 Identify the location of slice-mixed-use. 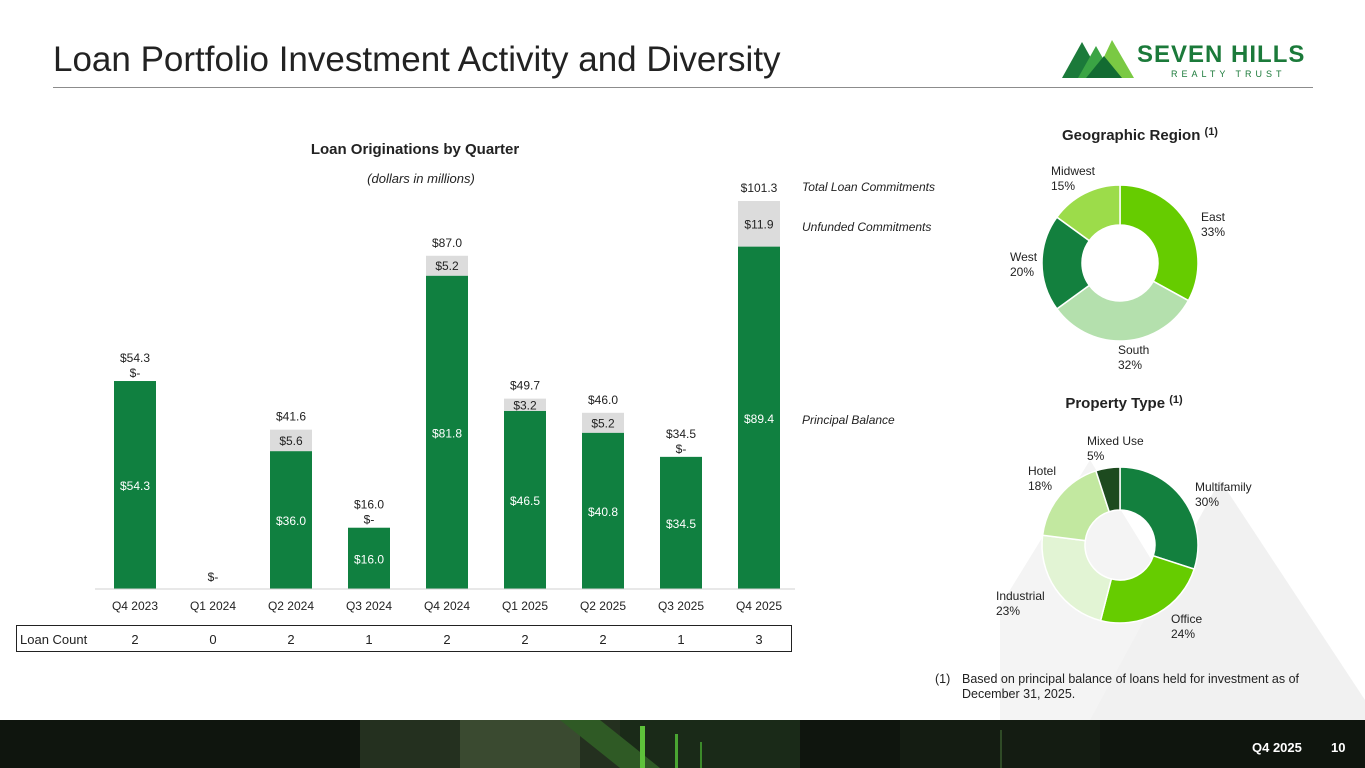
(1107, 489).